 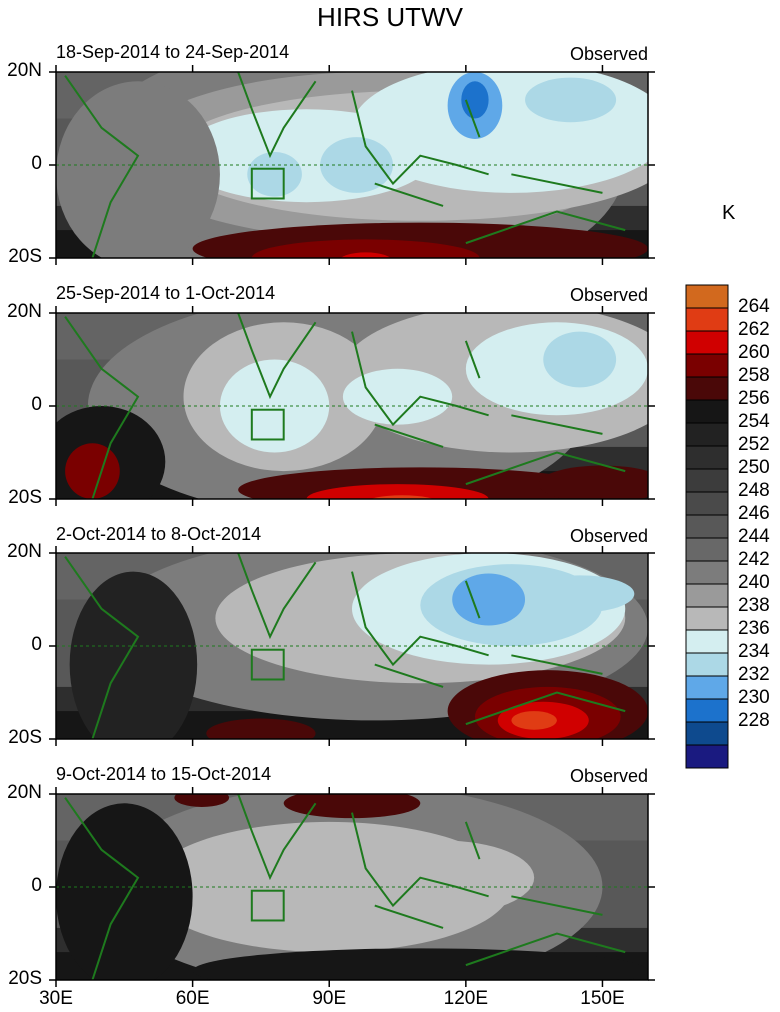 I want to click on colorbar-label: 230, so click(x=754, y=697).